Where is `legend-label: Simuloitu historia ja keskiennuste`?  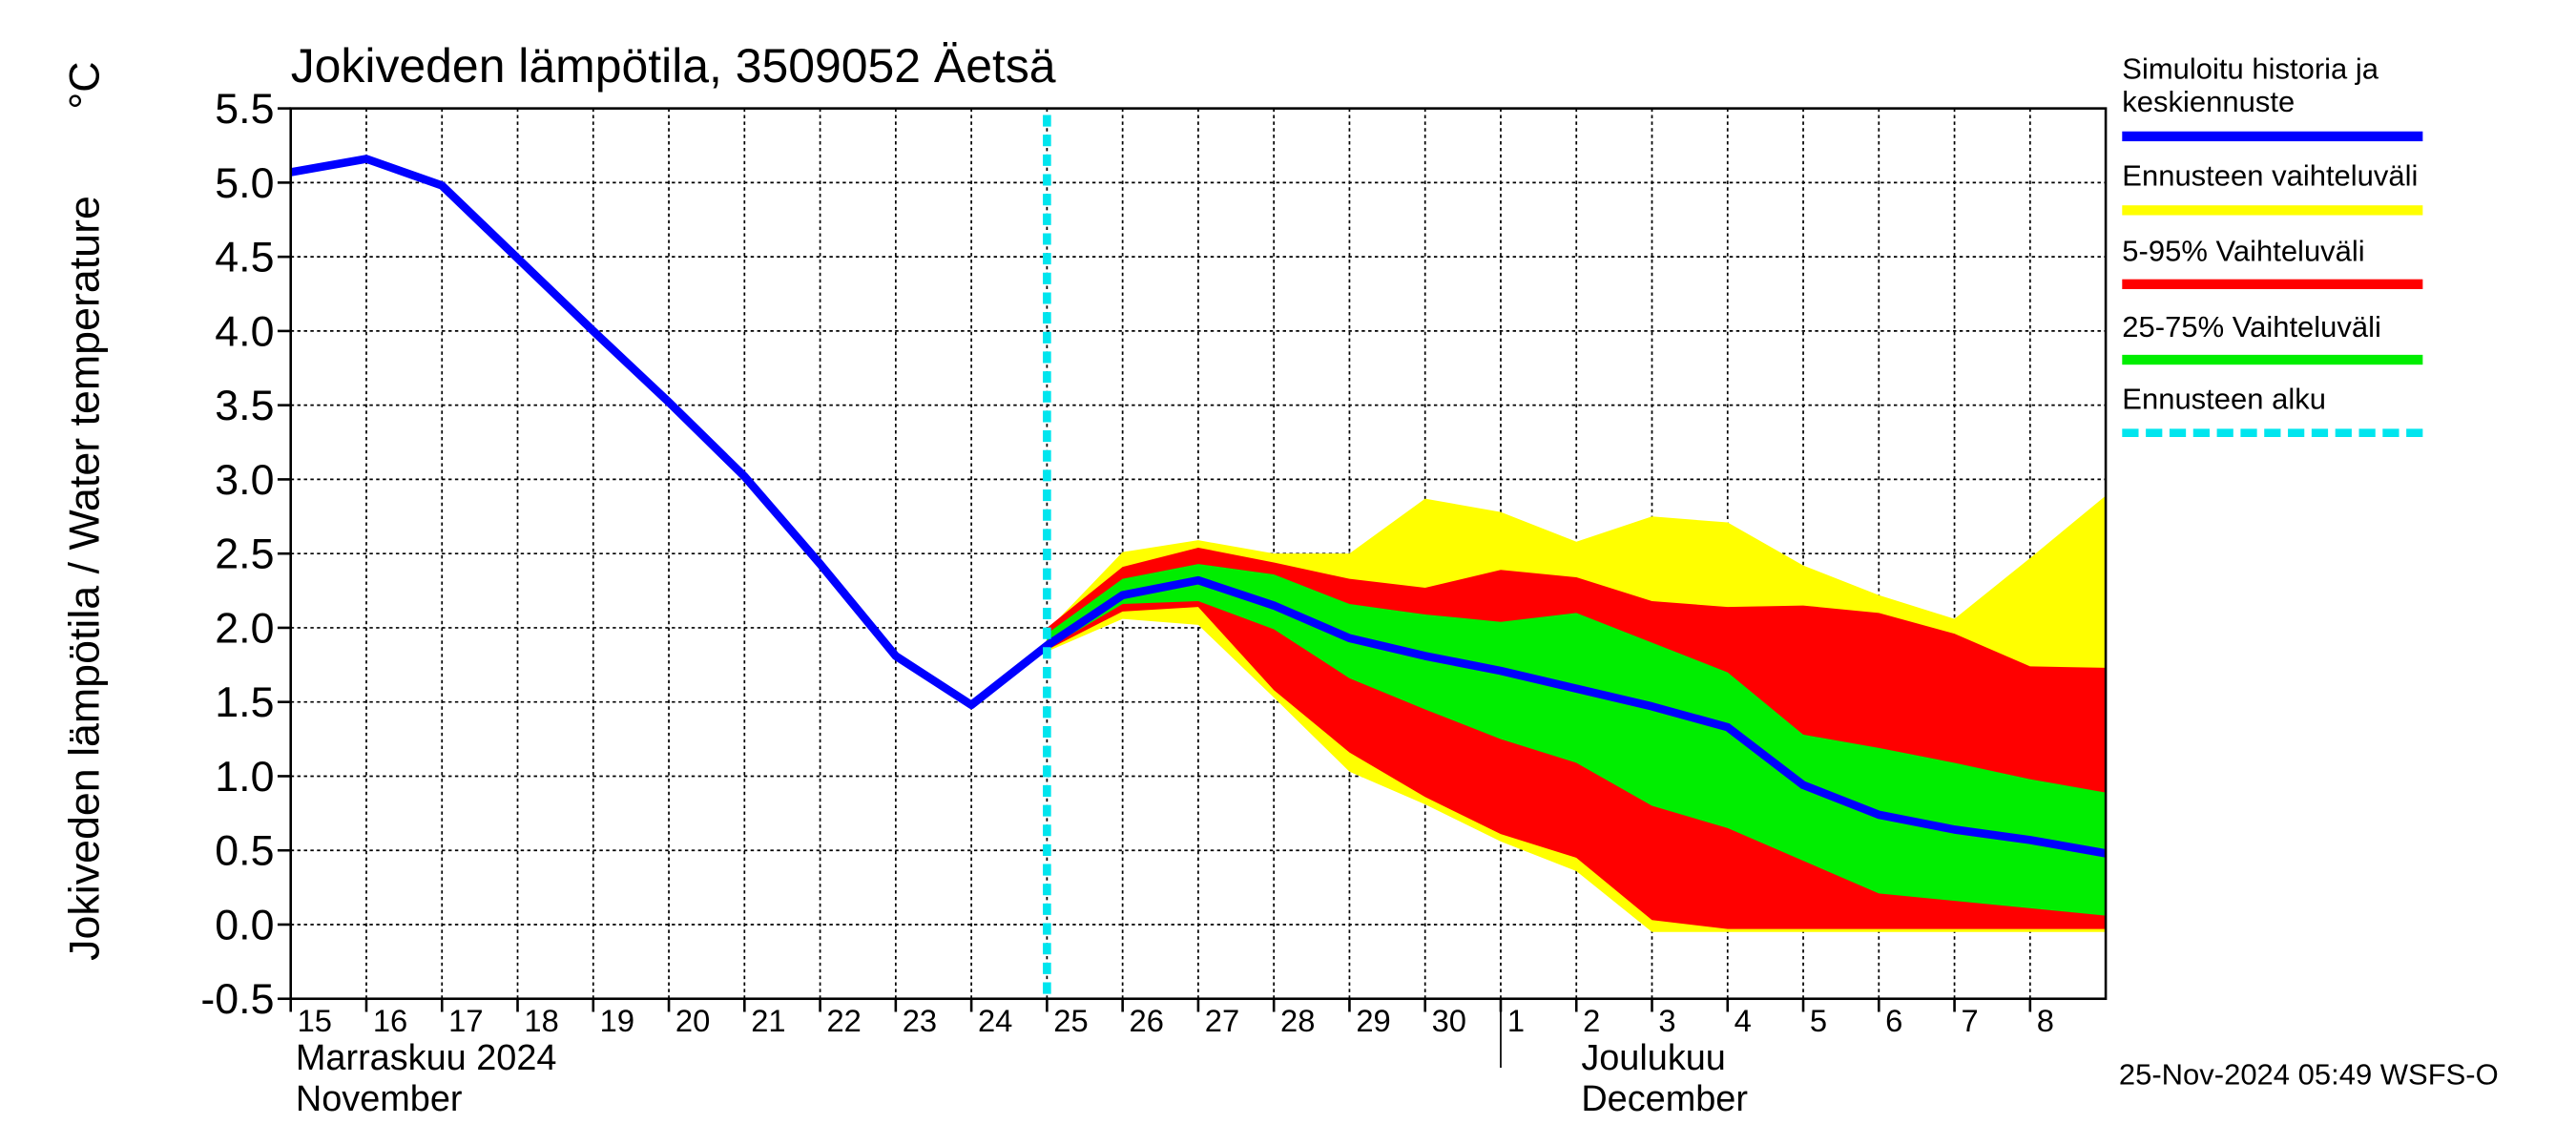 legend-label: Simuloitu historia ja keskiennuste is located at coordinates (2250, 85).